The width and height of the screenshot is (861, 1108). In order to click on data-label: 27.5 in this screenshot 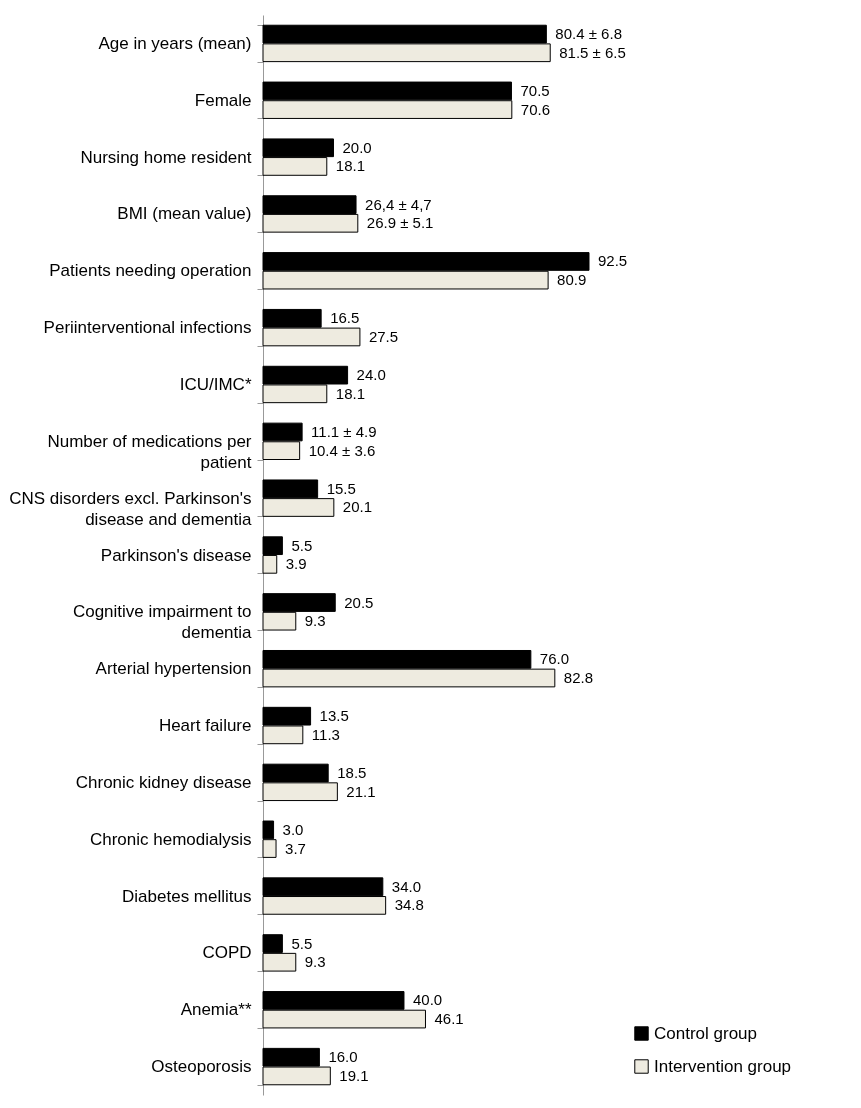, I will do `click(383, 336)`.